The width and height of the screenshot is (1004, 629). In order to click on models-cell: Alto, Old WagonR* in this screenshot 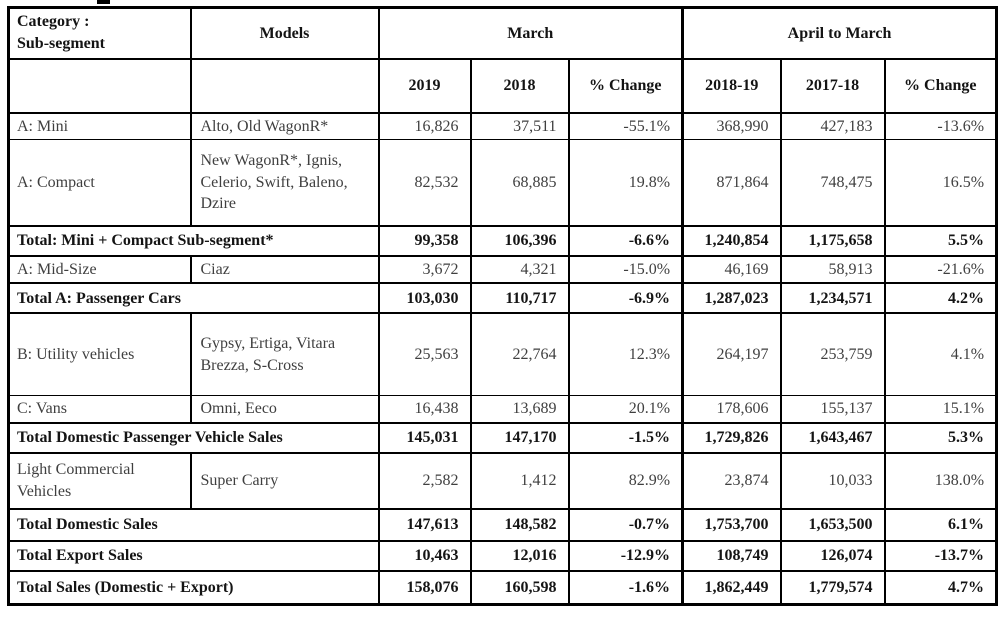, I will do `click(284, 126)`.